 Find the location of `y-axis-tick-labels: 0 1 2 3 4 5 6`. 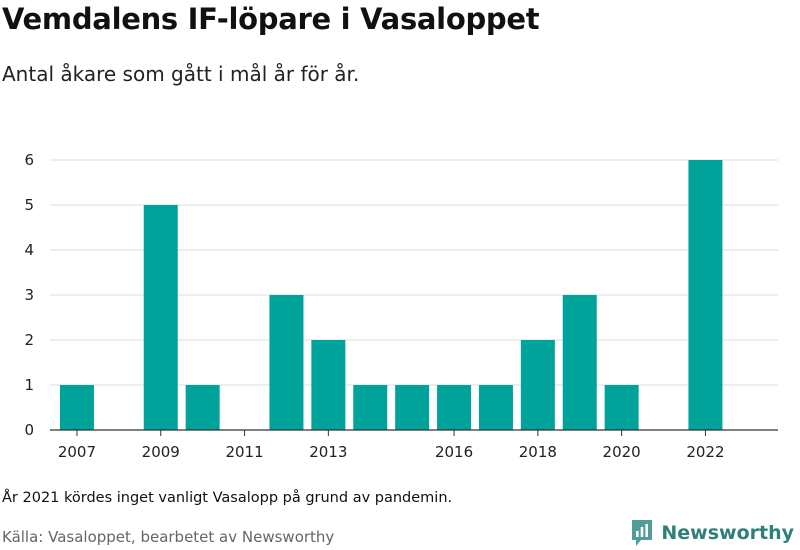

y-axis-tick-labels: 0 1 2 3 4 5 6 is located at coordinates (29, 295).